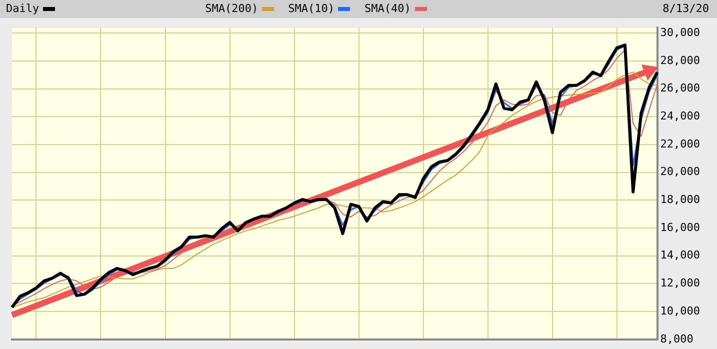 This screenshot has width=717, height=349. I want to click on y-tick-label: 14,000, so click(680, 255).